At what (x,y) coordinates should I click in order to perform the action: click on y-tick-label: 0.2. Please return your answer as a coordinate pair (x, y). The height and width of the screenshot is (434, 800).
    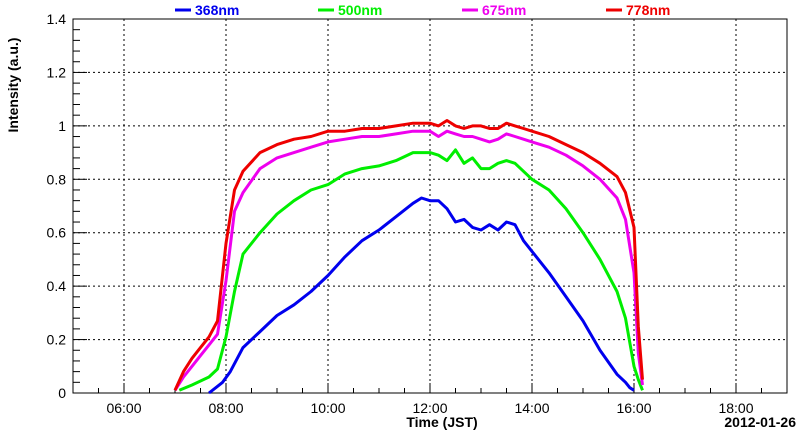
    Looking at the image, I should click on (57, 340).